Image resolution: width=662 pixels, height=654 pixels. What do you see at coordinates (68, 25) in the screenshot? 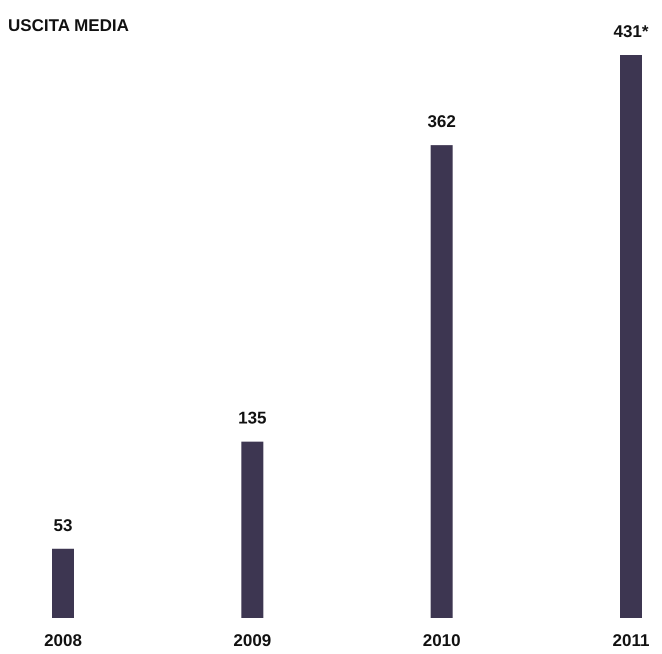
I see `chart-title: USCITA MEDIA` at bounding box center [68, 25].